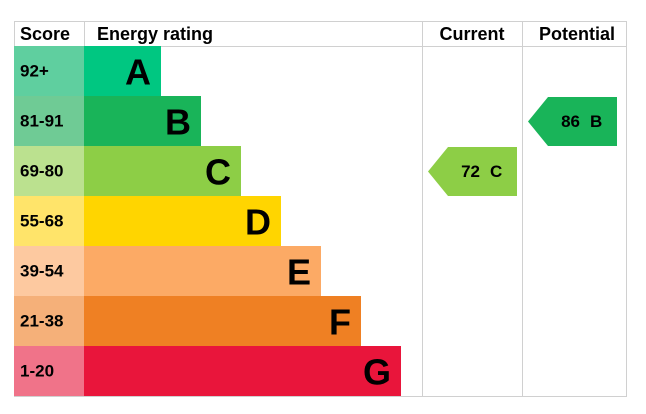  Describe the element at coordinates (41, 121) in the screenshot. I see `score-label: 81-91` at that location.